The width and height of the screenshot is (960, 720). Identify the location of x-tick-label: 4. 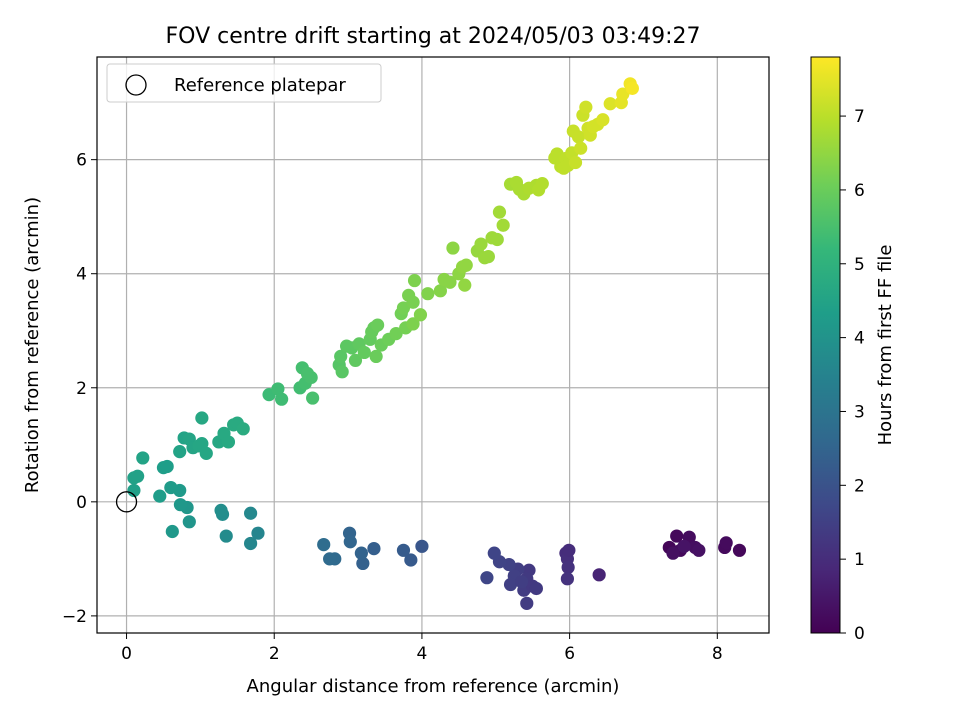
(422, 654).